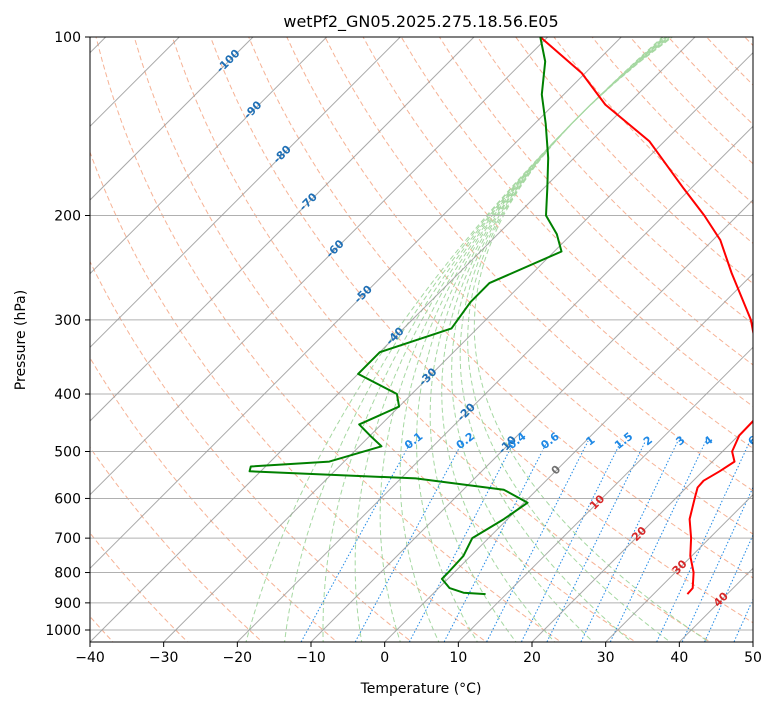 The height and width of the screenshot is (708, 775). Describe the element at coordinates (238, 658) in the screenshot. I see `x-tick-label: −20` at that location.